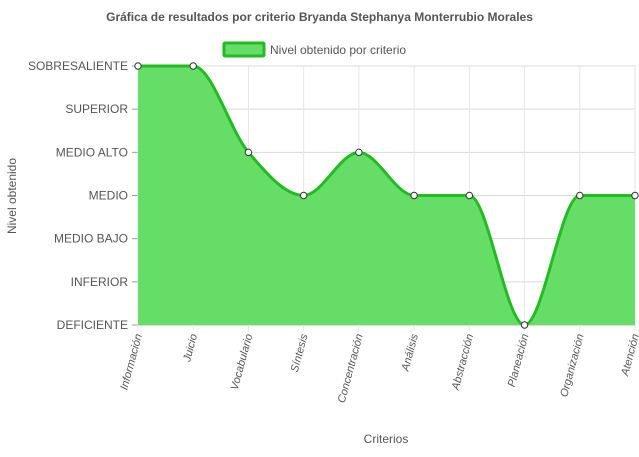  What do you see at coordinates (463, 363) in the screenshot?
I see `x-tick-label: Abstracción` at bounding box center [463, 363].